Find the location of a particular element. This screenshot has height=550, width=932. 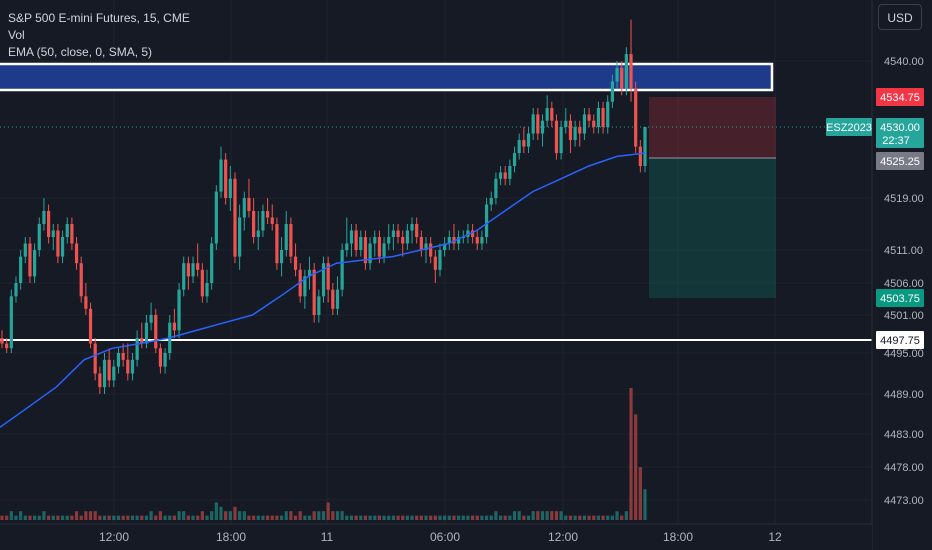

last-price-value: 4530.00 is located at coordinates (900, 128).